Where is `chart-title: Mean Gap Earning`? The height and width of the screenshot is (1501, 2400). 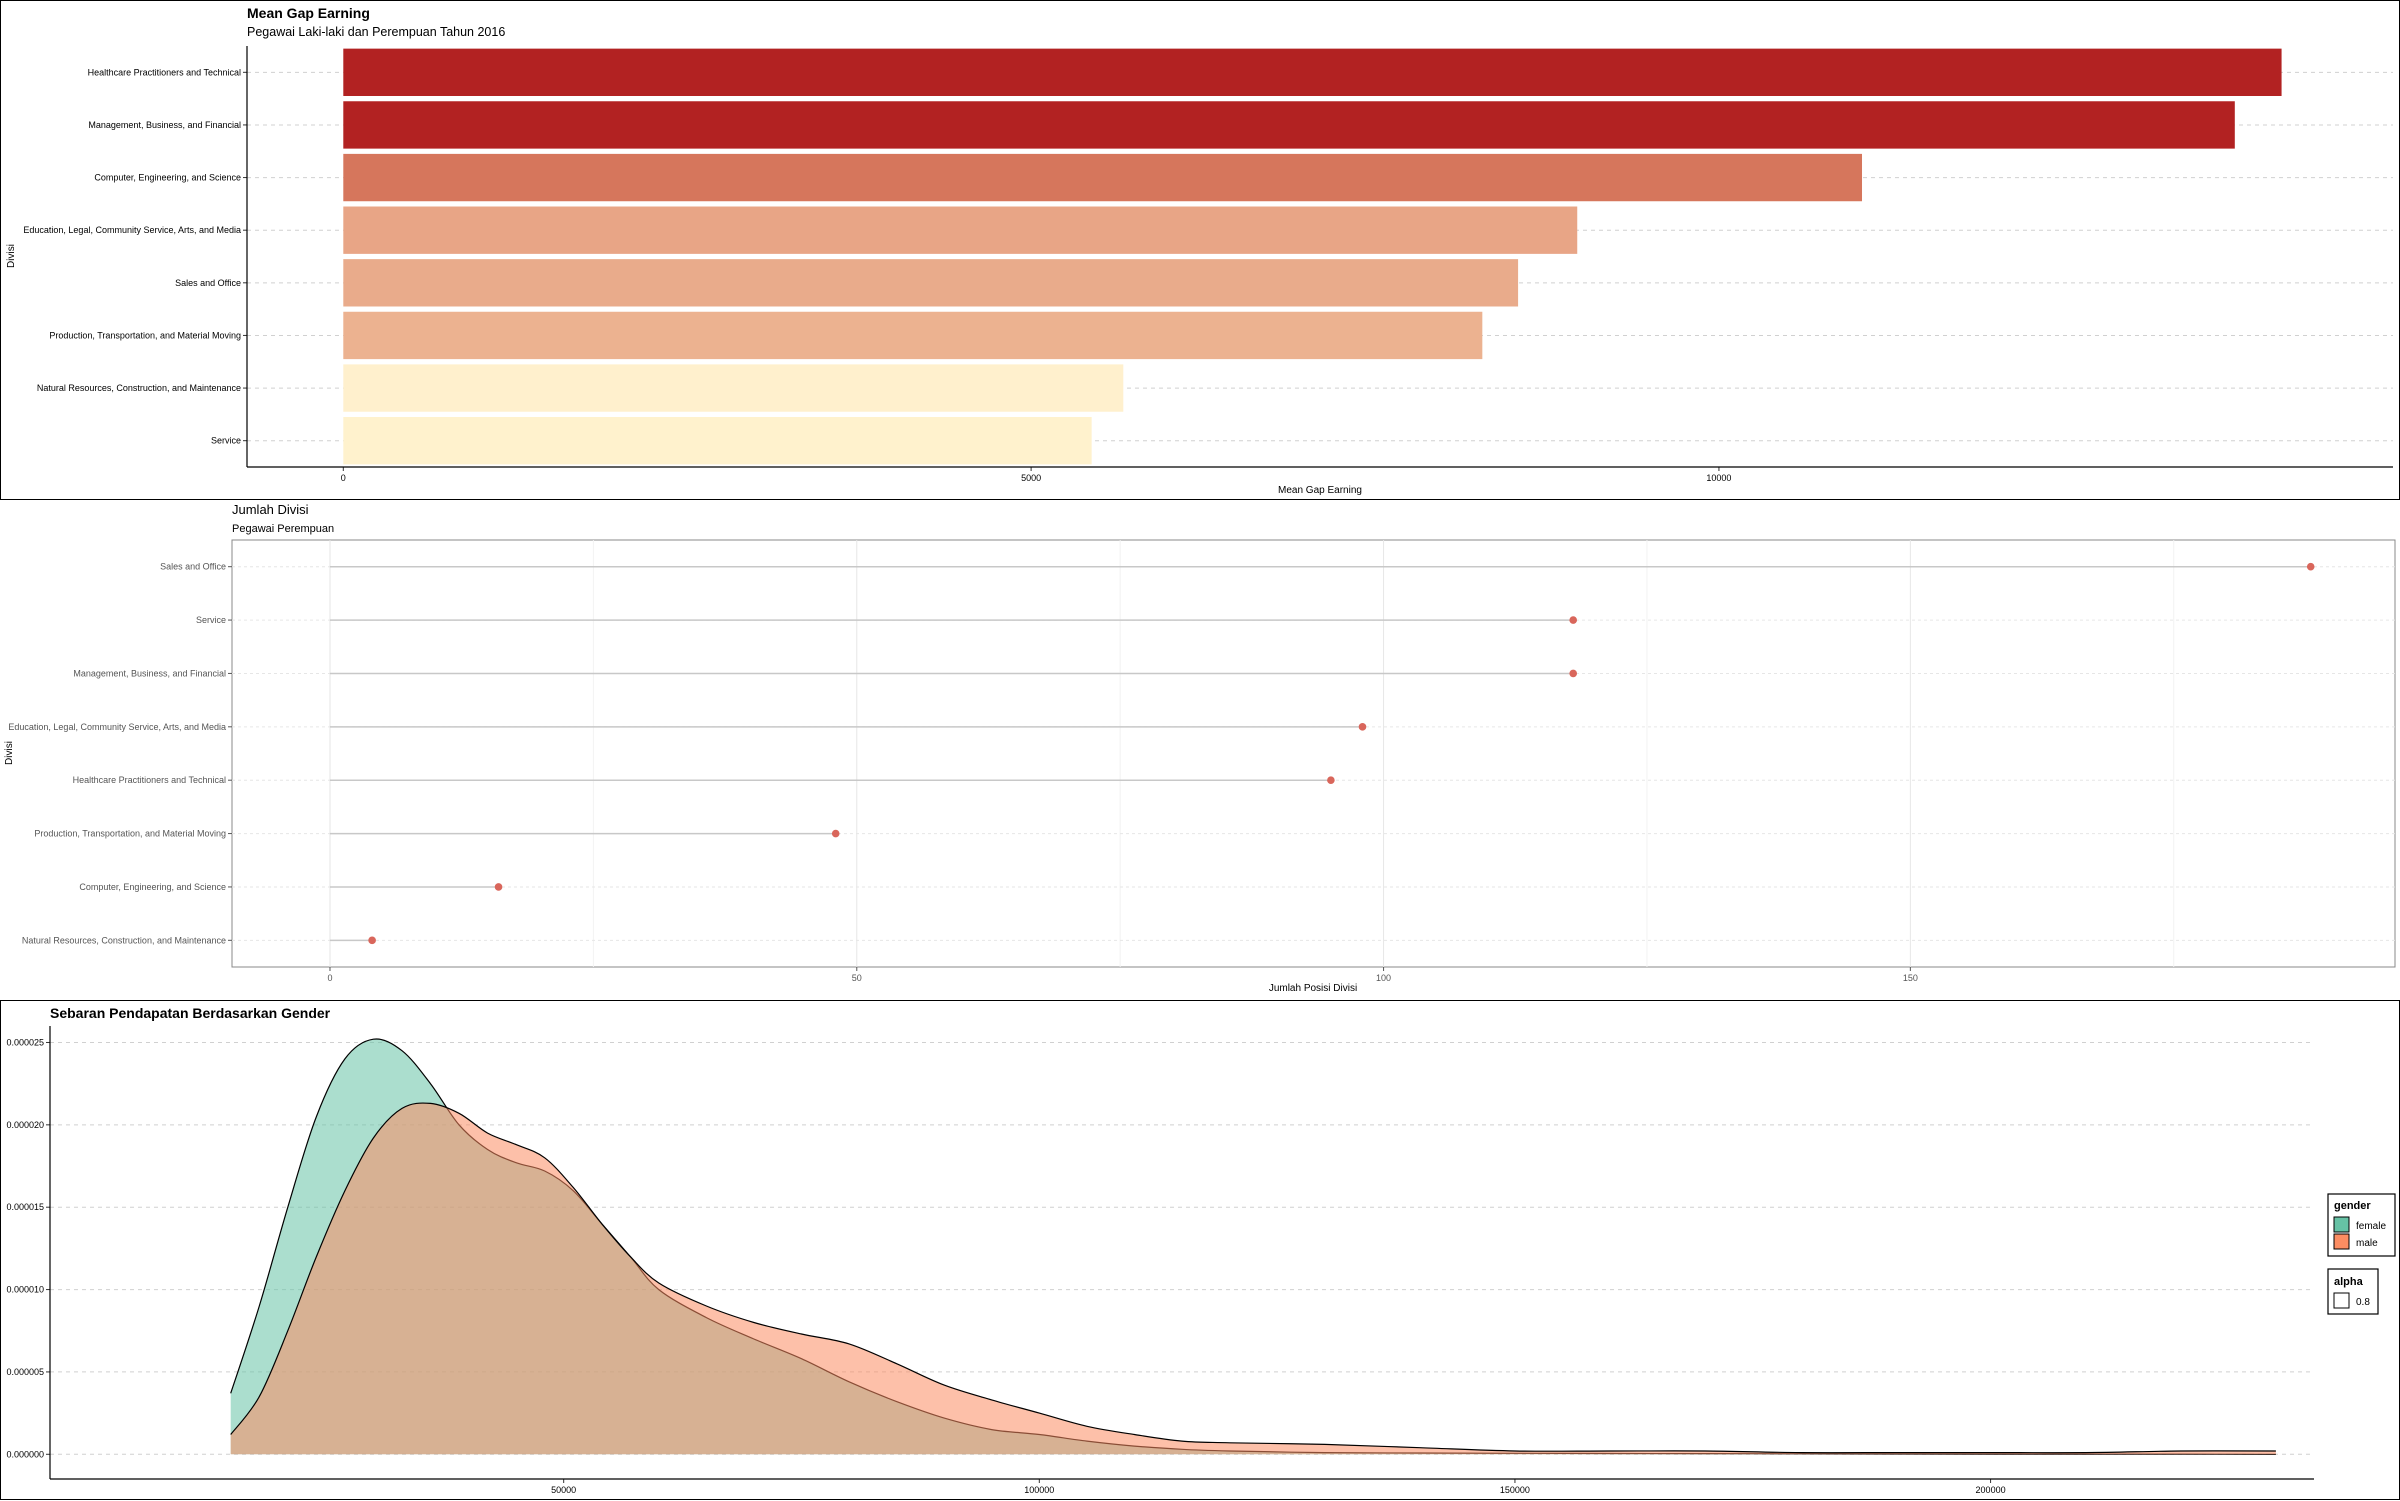 chart-title: Mean Gap Earning is located at coordinates (308, 13).